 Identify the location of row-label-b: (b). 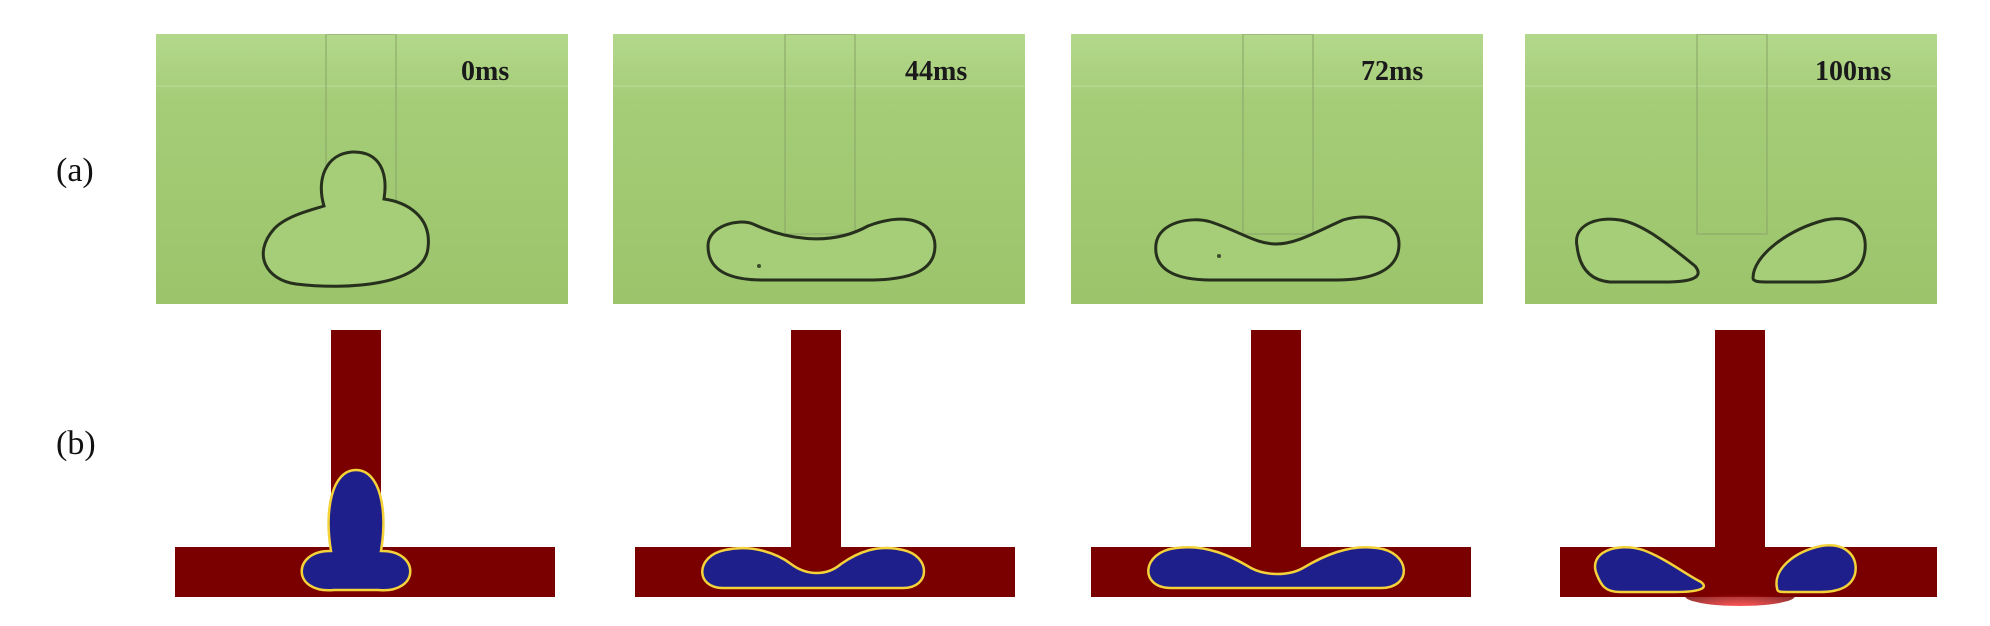
(76, 443).